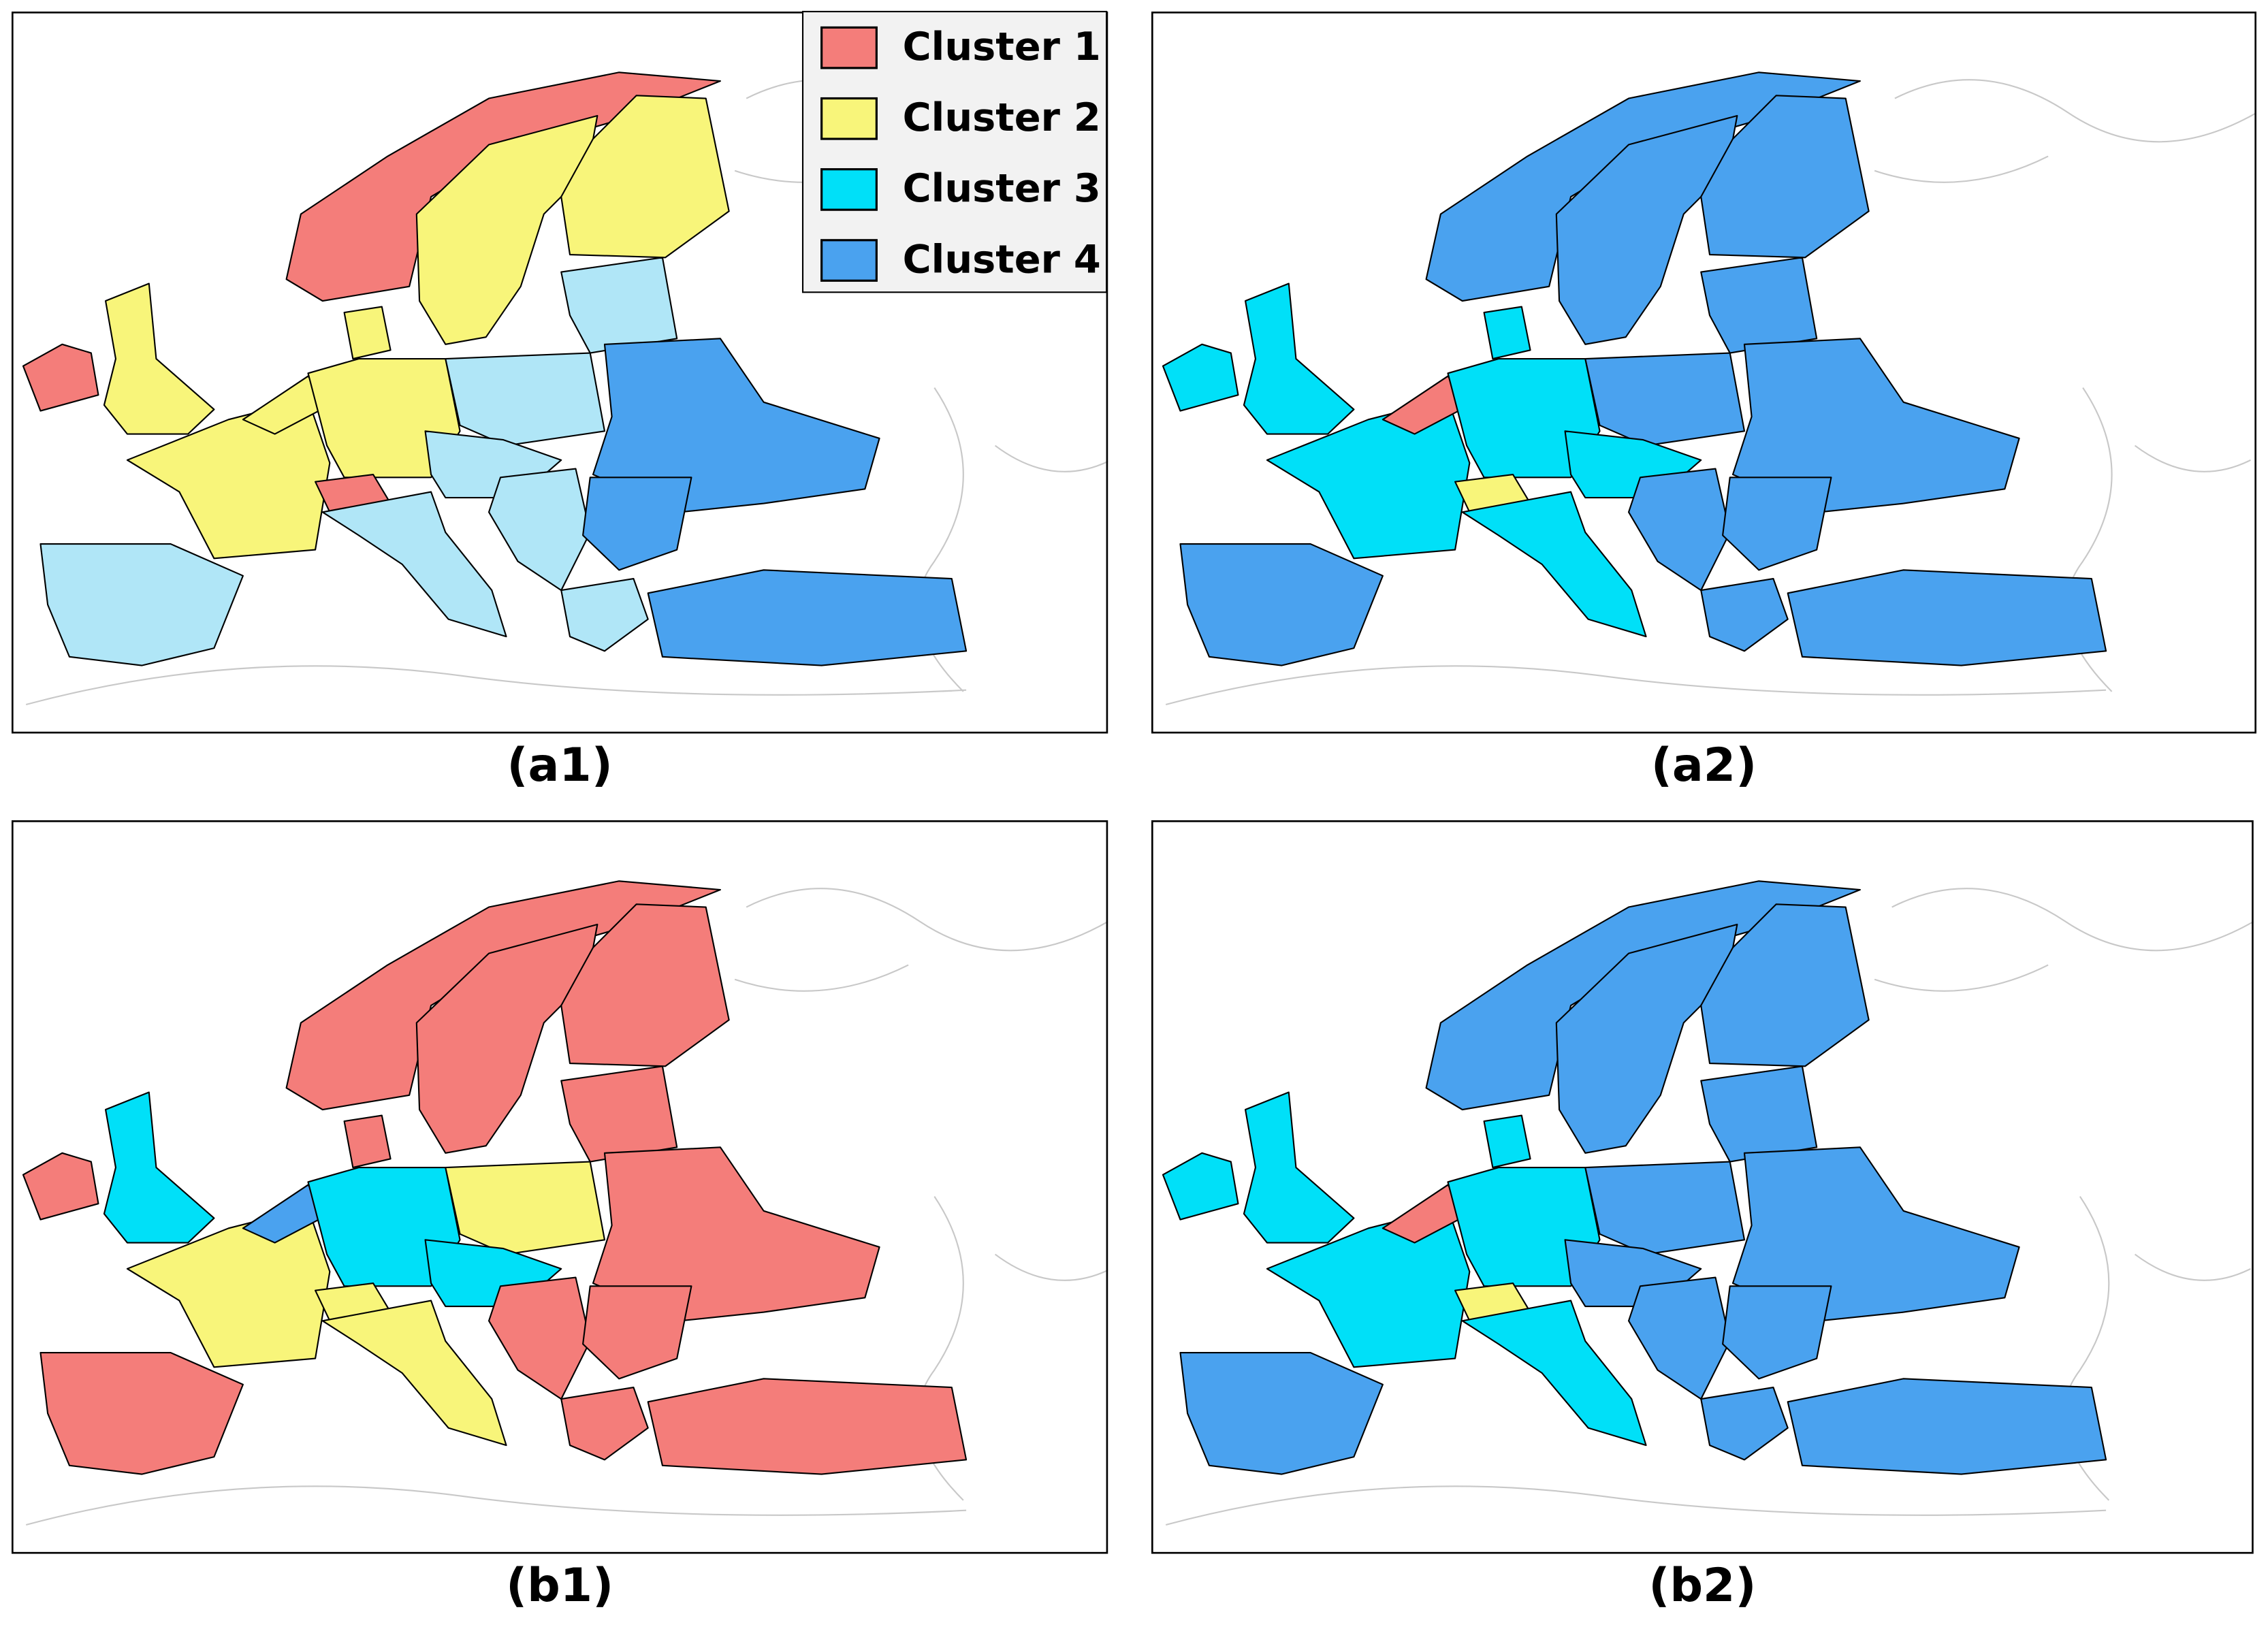 This screenshot has height=1629, width=2268. I want to click on legend-label: Cluster 1, so click(1002, 46).